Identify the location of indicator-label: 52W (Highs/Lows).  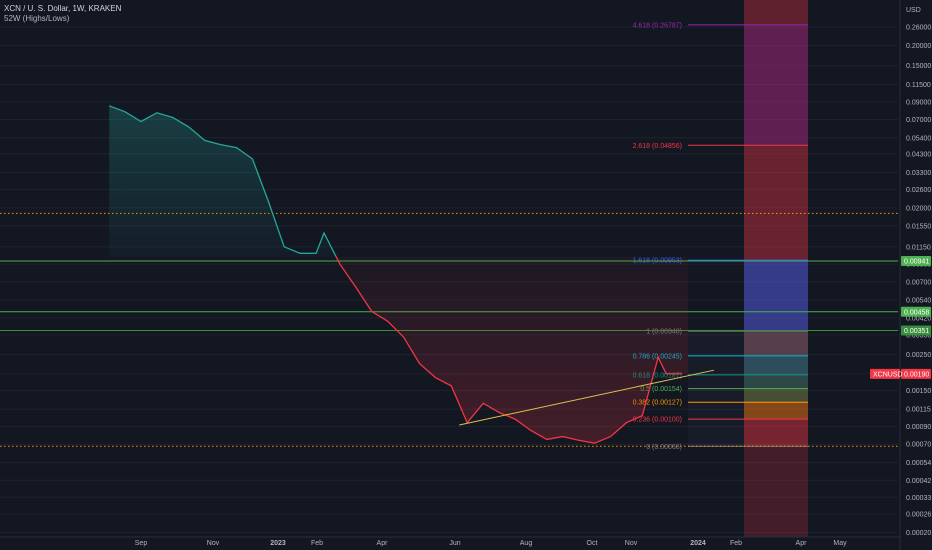
(37, 18).